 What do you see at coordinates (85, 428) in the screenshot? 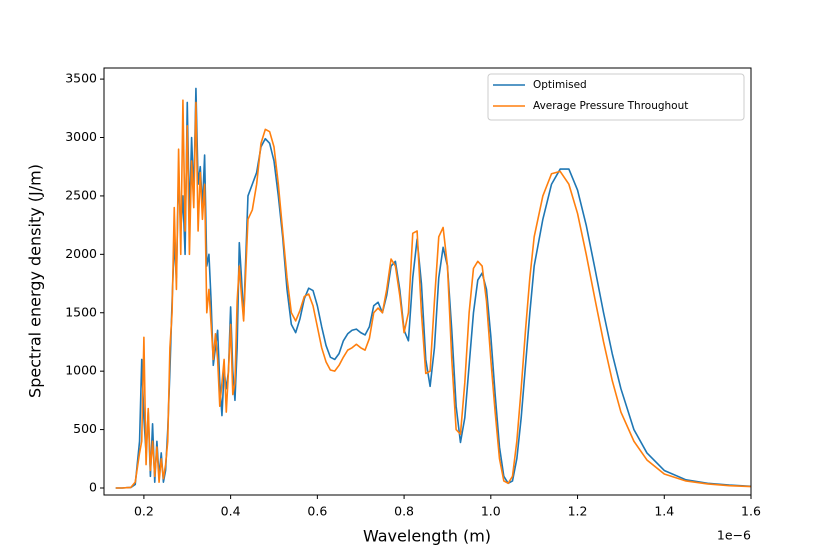
I see `y-tick-label: 500` at bounding box center [85, 428].